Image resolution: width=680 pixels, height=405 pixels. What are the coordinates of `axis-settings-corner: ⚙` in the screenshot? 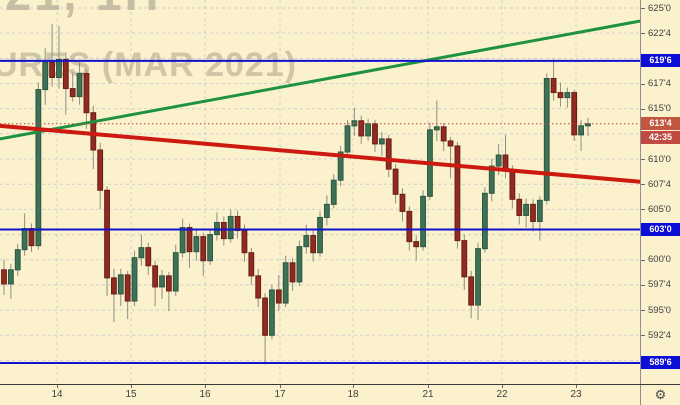 It's located at (660, 395).